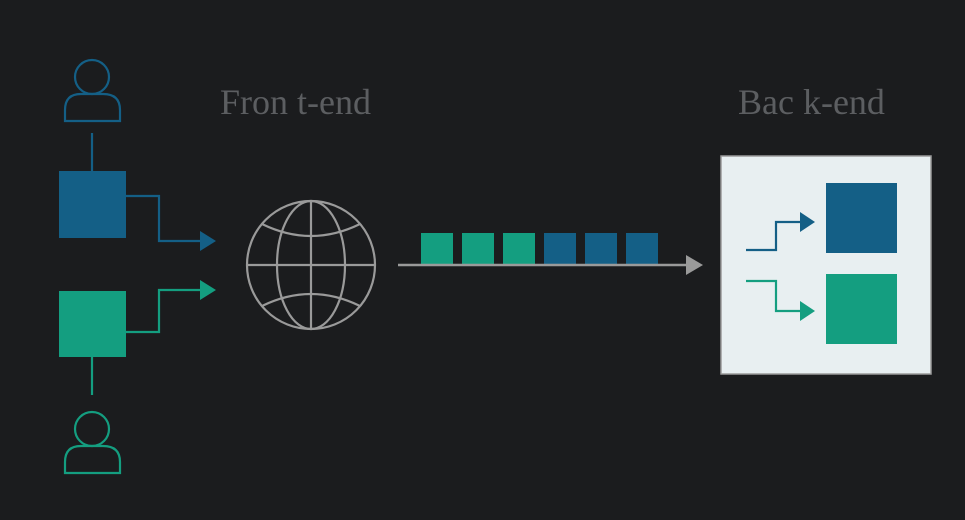 This screenshot has height=520, width=965. Describe the element at coordinates (295, 102) in the screenshot. I see `frontend-label: Fron t-end` at that location.